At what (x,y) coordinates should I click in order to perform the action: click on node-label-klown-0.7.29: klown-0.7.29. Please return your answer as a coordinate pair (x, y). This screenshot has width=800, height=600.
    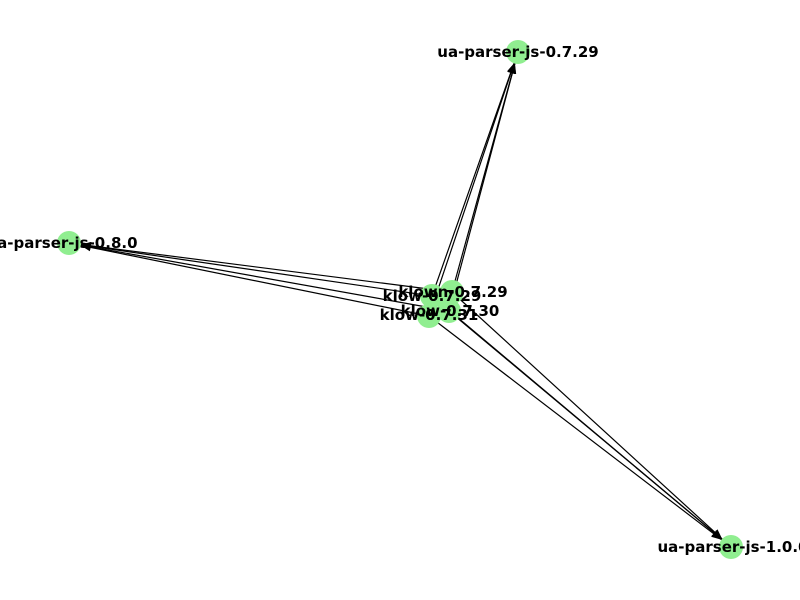
    Looking at the image, I should click on (452, 292).